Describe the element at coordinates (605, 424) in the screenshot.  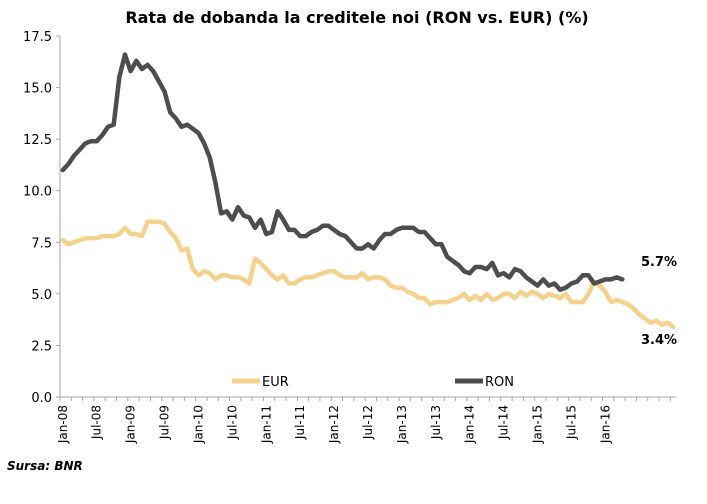
I see `x-tick-label: Jan-16` at that location.